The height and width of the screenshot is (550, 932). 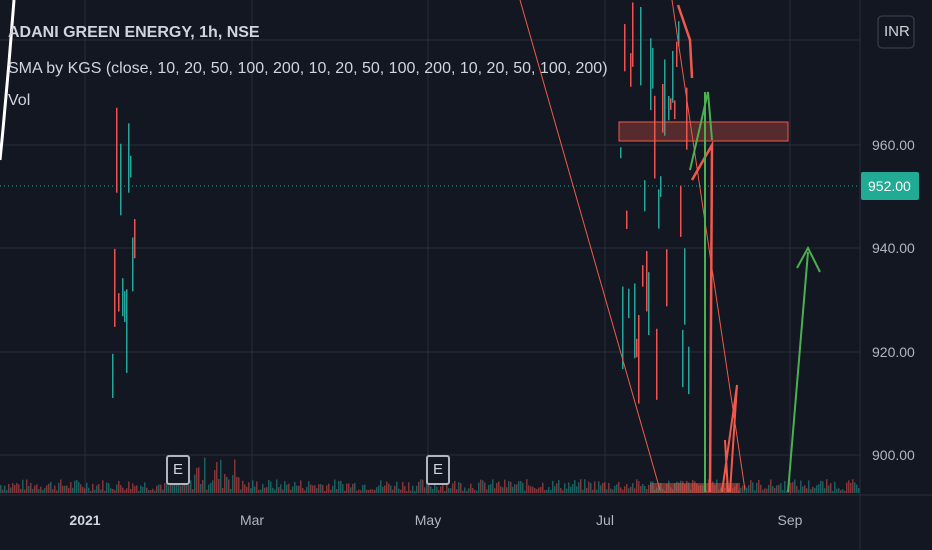 What do you see at coordinates (893, 248) in the screenshot?
I see `price-label: 940.00` at bounding box center [893, 248].